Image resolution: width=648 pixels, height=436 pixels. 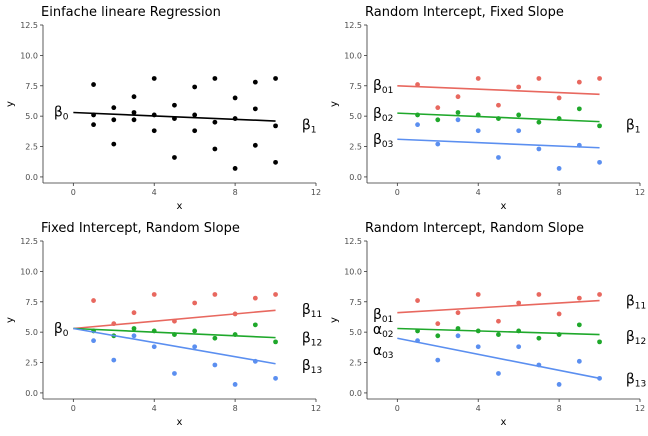 I want to click on regression-line-all, so click(x=174, y=116).